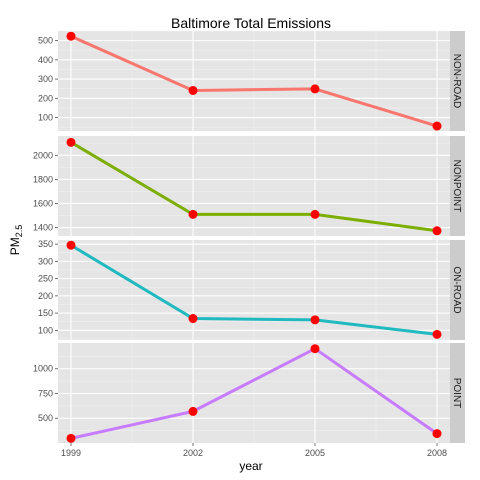 The image size is (480, 480). What do you see at coordinates (43, 155) in the screenshot?
I see `y-tick-label: 2000` at bounding box center [43, 155].